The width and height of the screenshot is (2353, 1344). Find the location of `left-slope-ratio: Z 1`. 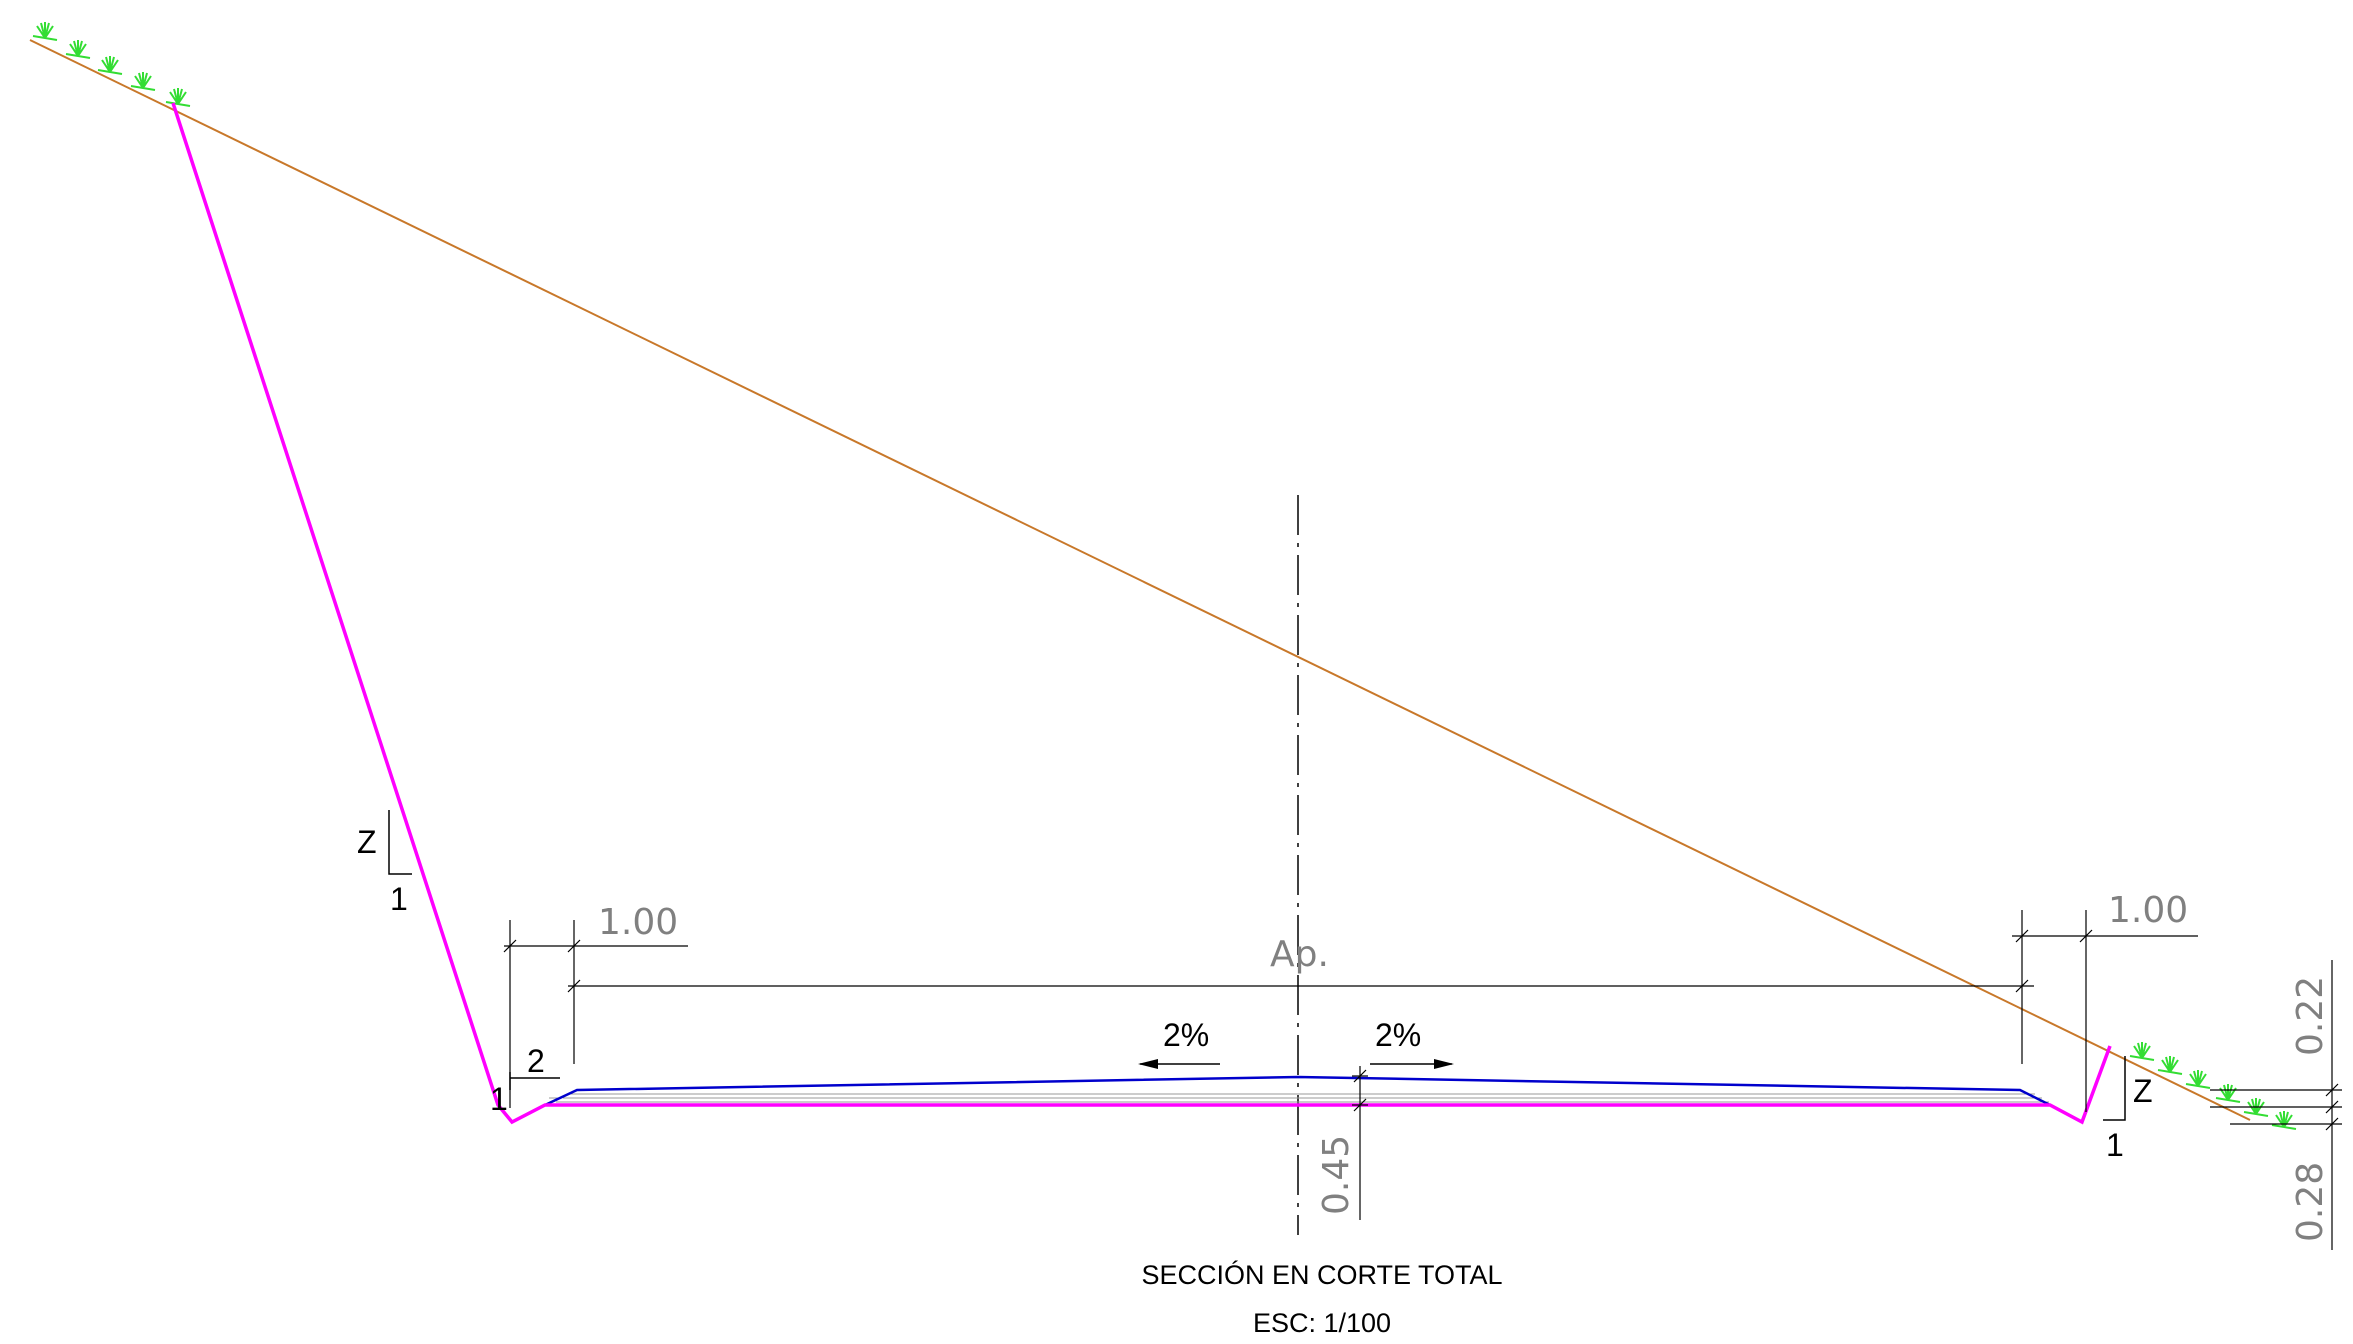

left-slope-ratio: Z 1 is located at coordinates (384, 863).